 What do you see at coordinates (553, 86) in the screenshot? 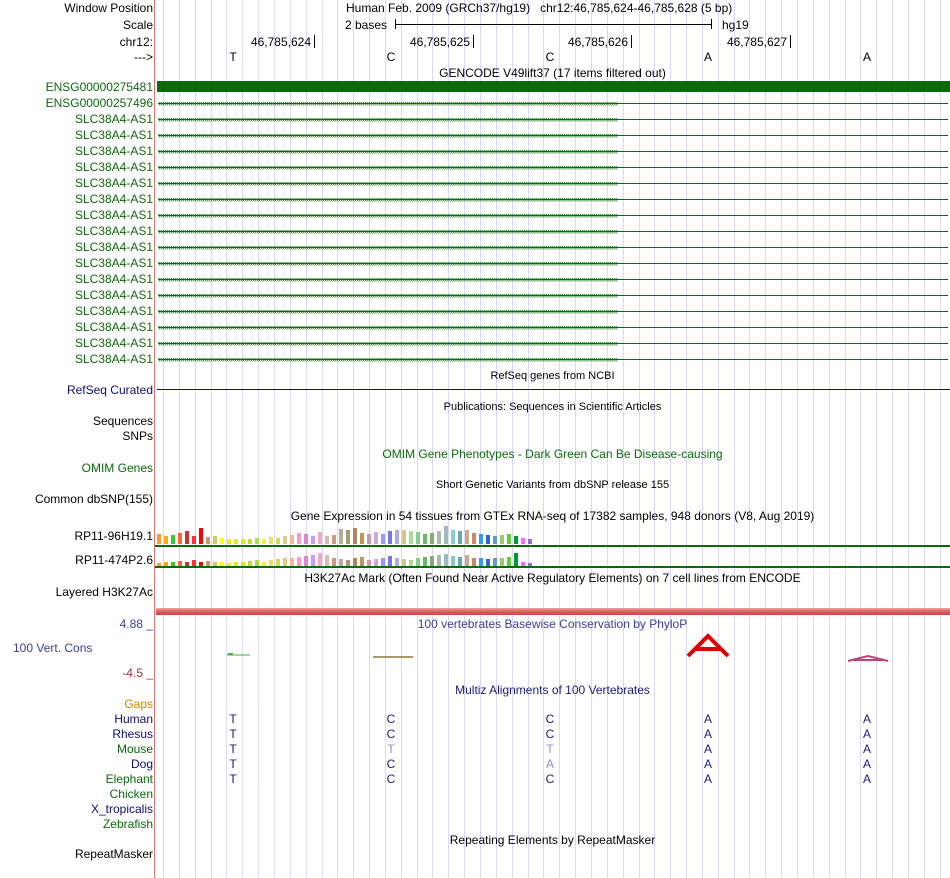
I see `gene-feature-bar` at bounding box center [553, 86].